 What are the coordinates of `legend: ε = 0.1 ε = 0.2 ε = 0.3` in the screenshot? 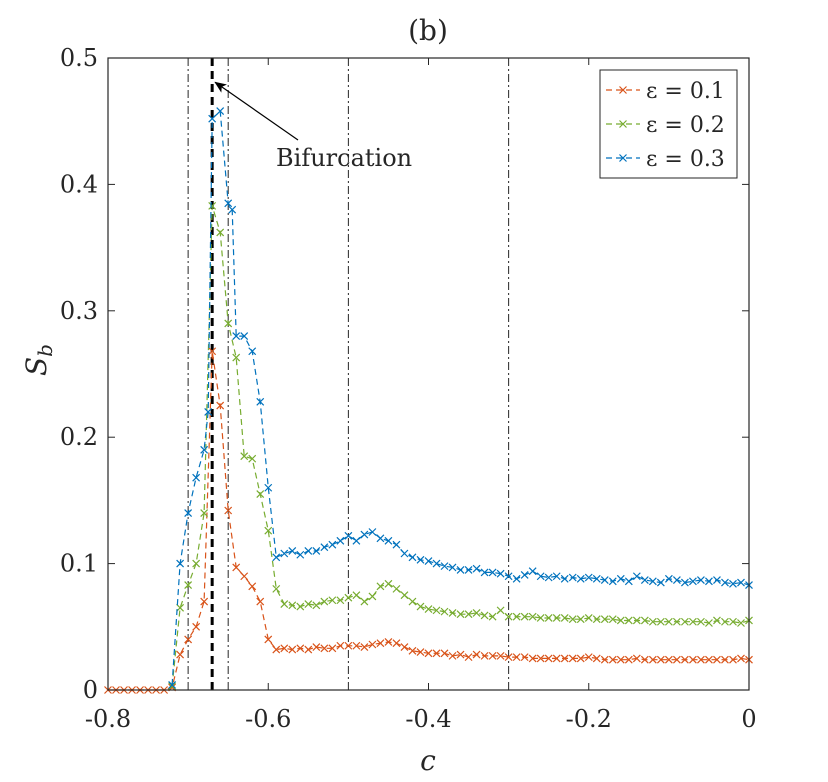 It's located at (668, 124).